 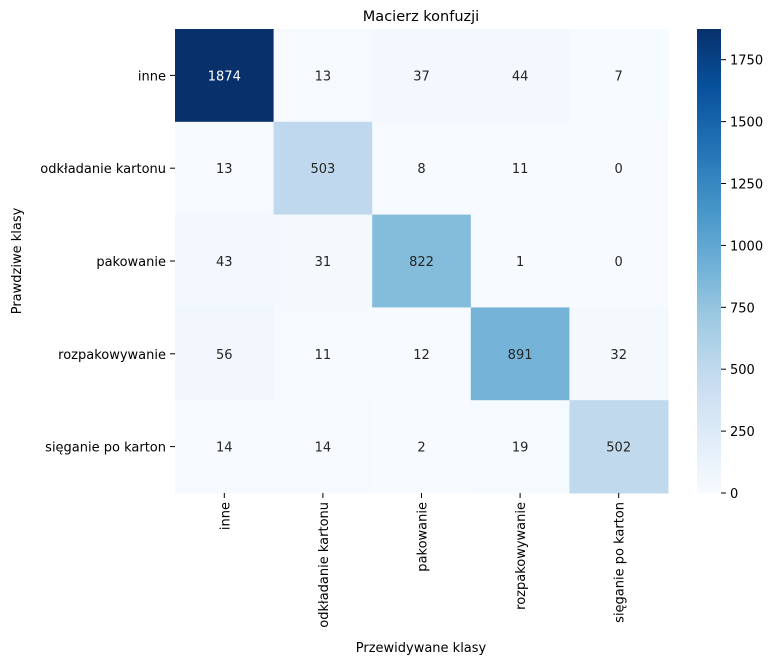 I want to click on cell-value-label: 7, so click(x=619, y=76).